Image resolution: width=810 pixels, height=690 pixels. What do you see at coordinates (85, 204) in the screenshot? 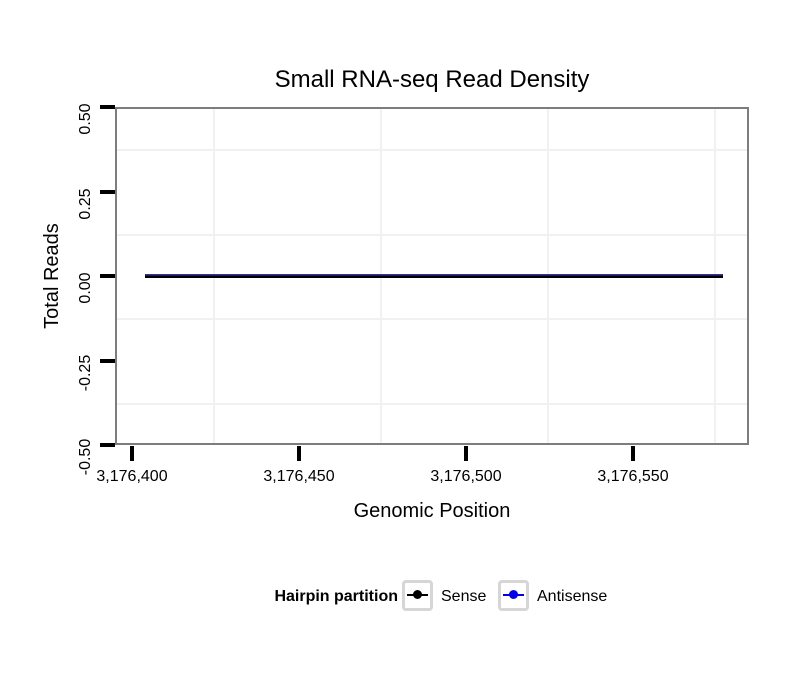
I see `y-tick-label: 0.25` at bounding box center [85, 204].